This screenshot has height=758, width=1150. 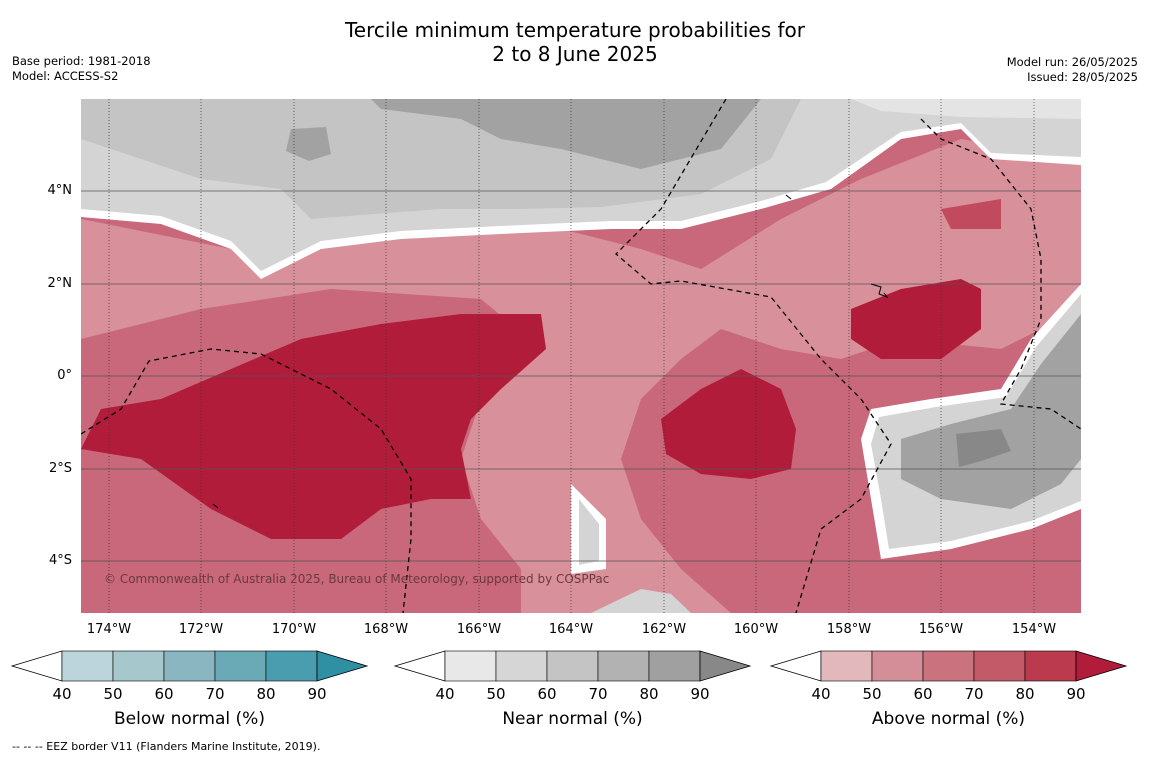 I want to click on region-near-normal-se-darkest, so click(x=983, y=448).